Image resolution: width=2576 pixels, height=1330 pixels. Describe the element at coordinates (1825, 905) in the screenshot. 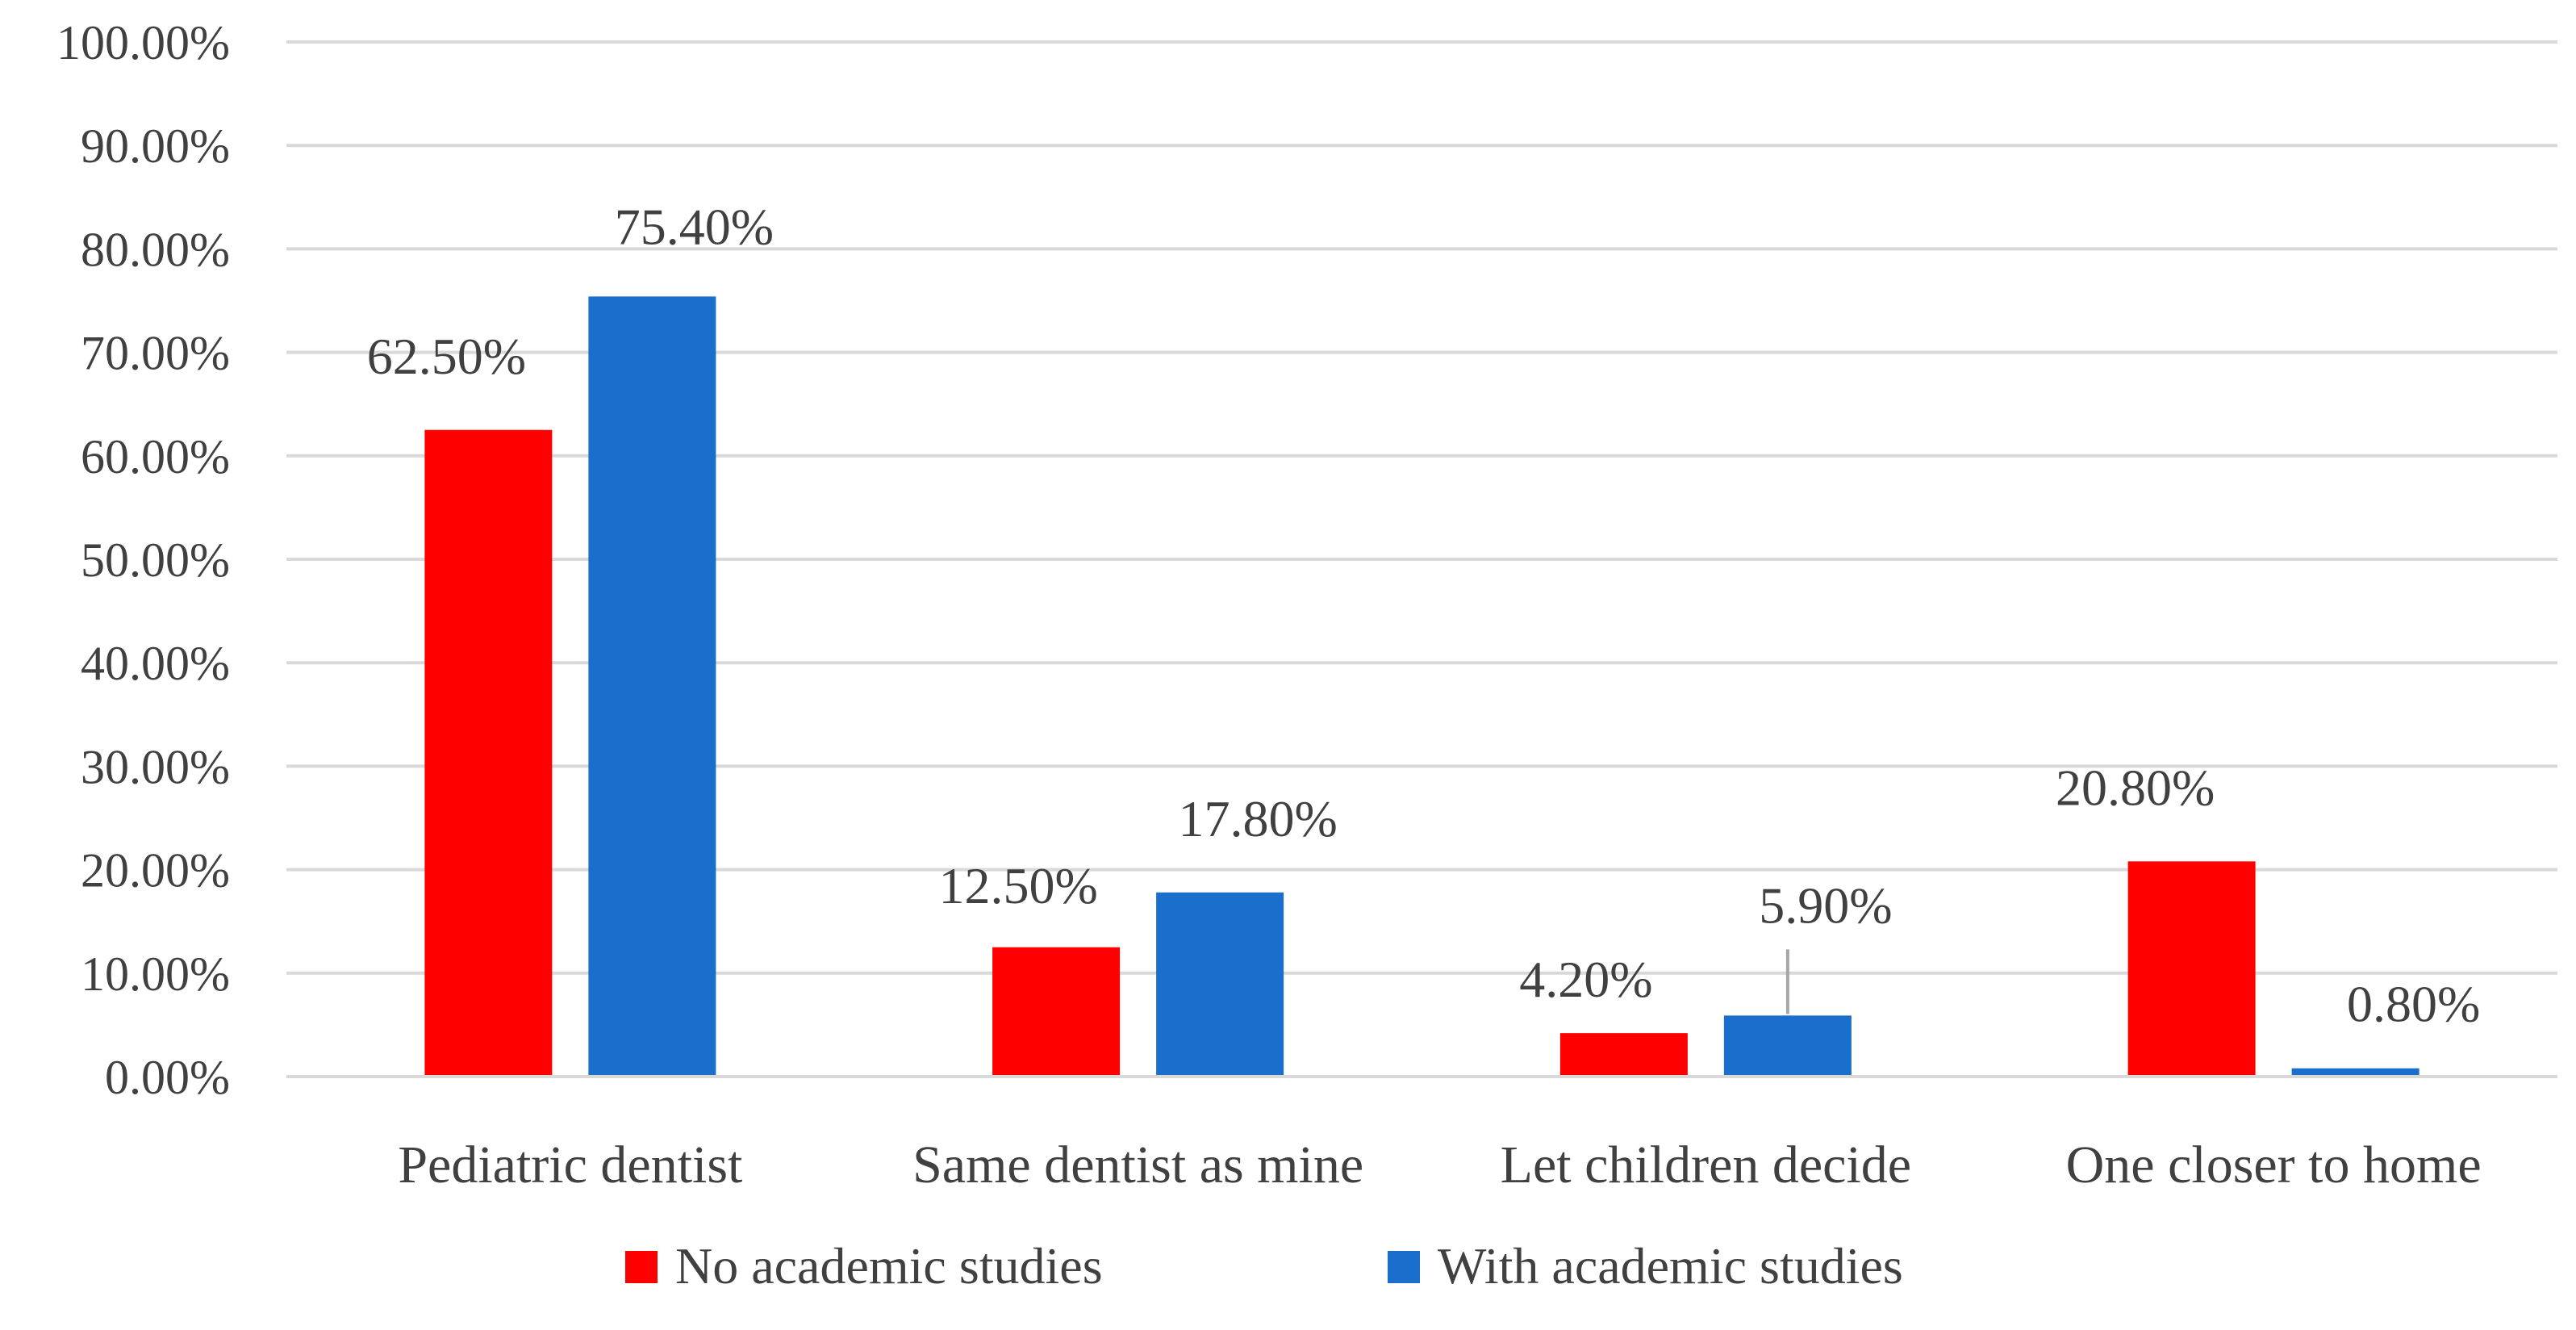

I see `data-label: 5.90%` at that location.